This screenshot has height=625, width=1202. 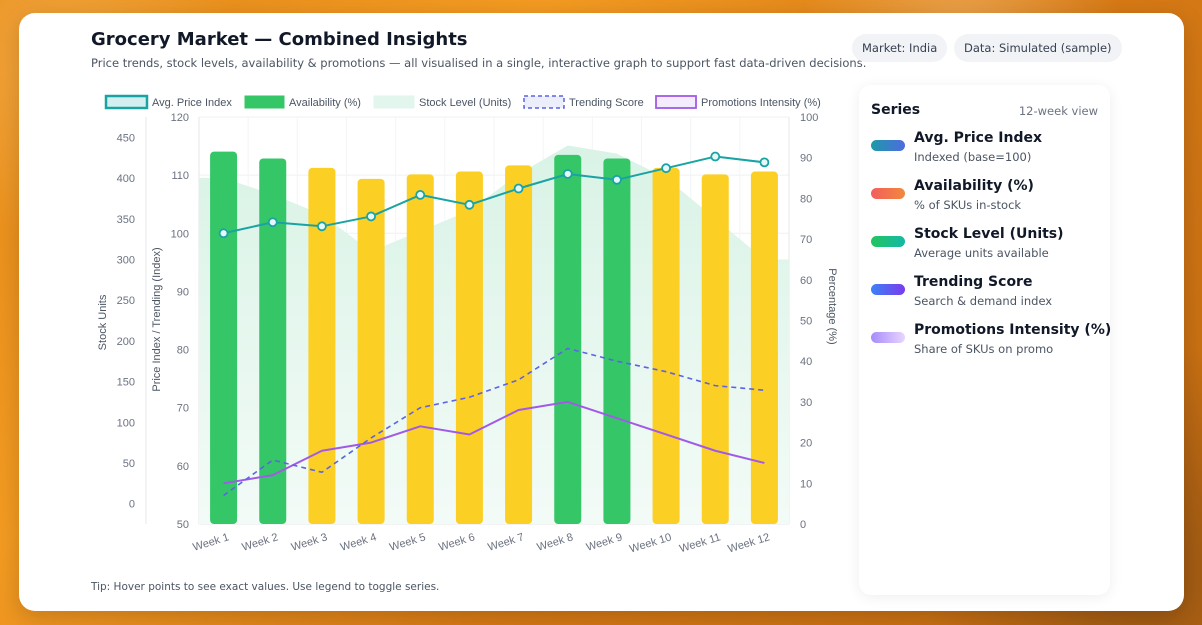 I want to click on legend-label: Trending Score, so click(x=606, y=103).